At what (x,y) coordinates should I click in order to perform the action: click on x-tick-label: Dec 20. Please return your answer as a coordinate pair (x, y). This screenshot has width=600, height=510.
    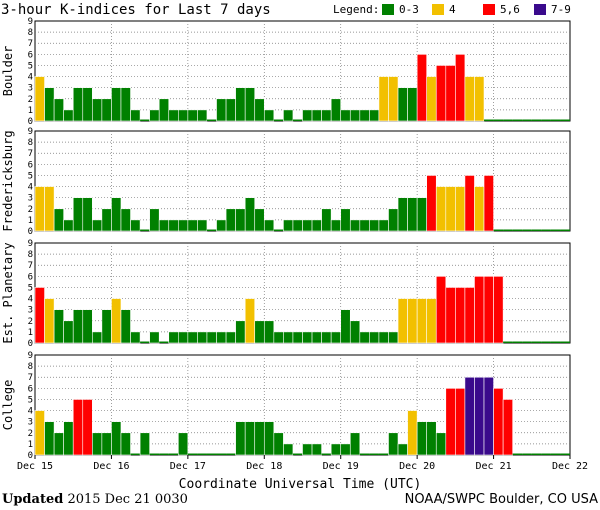
    Looking at the image, I should click on (417, 466).